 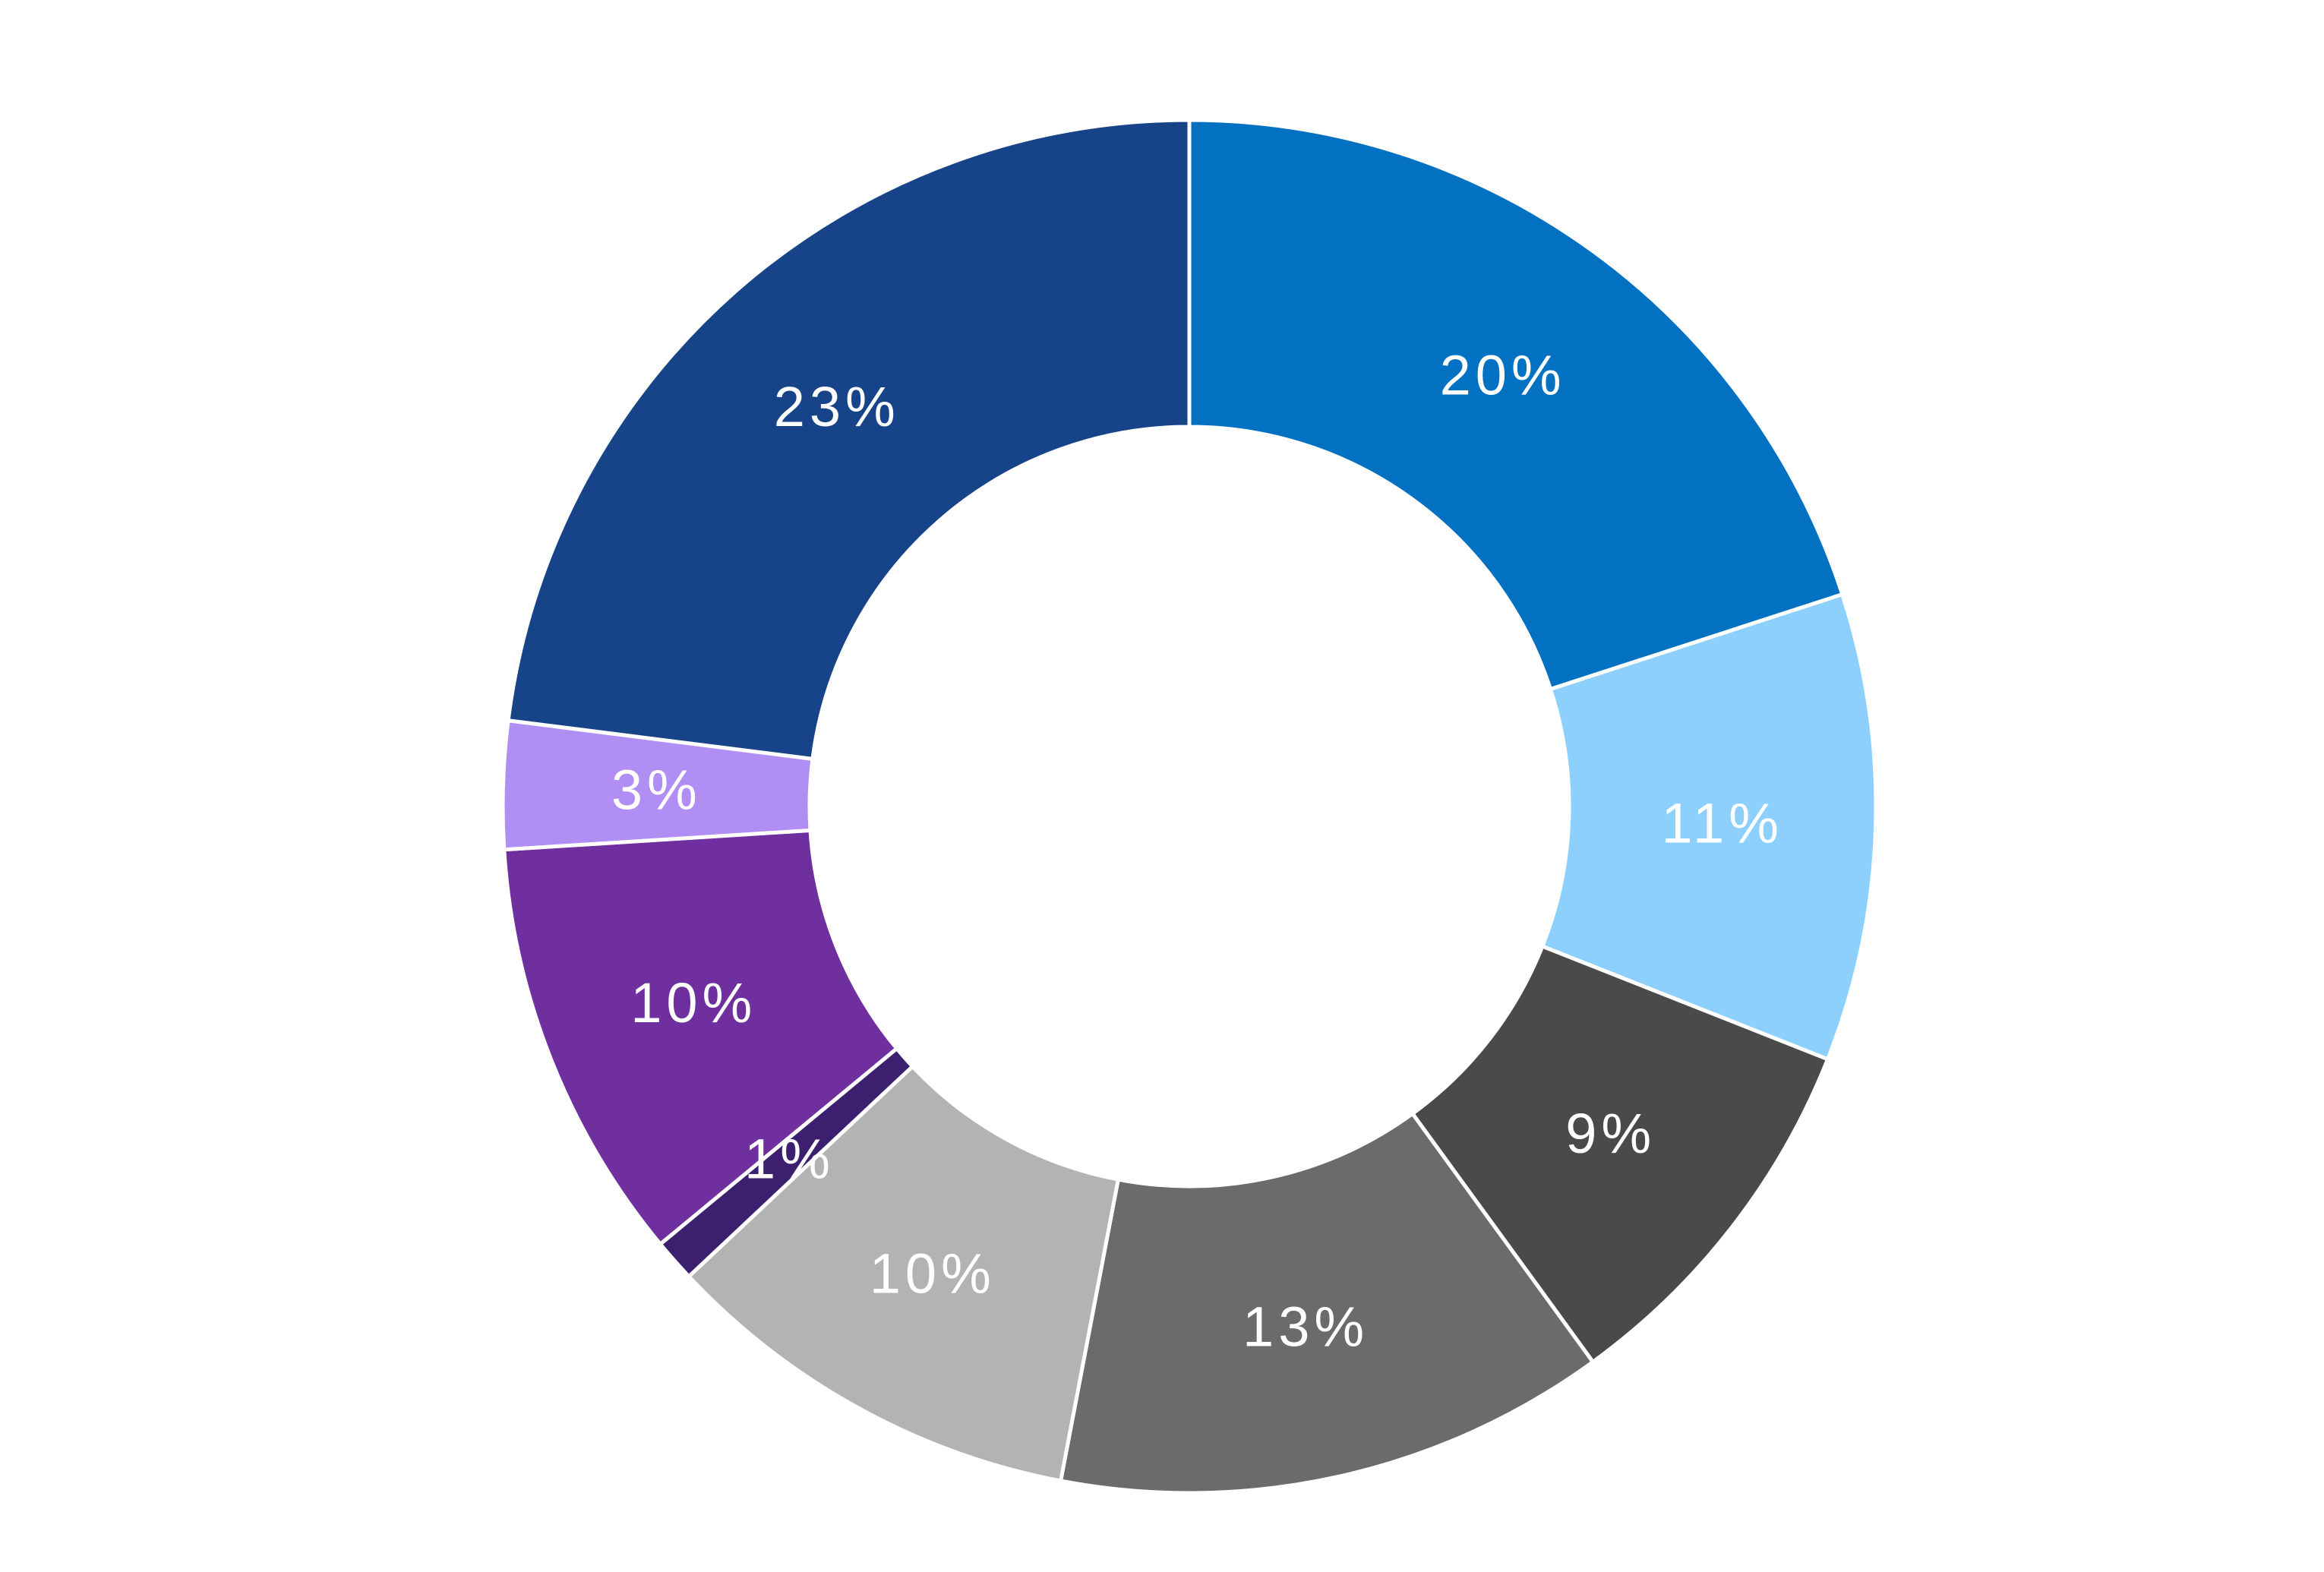 I want to click on slice-label-8: 23%, so click(x=837, y=406).